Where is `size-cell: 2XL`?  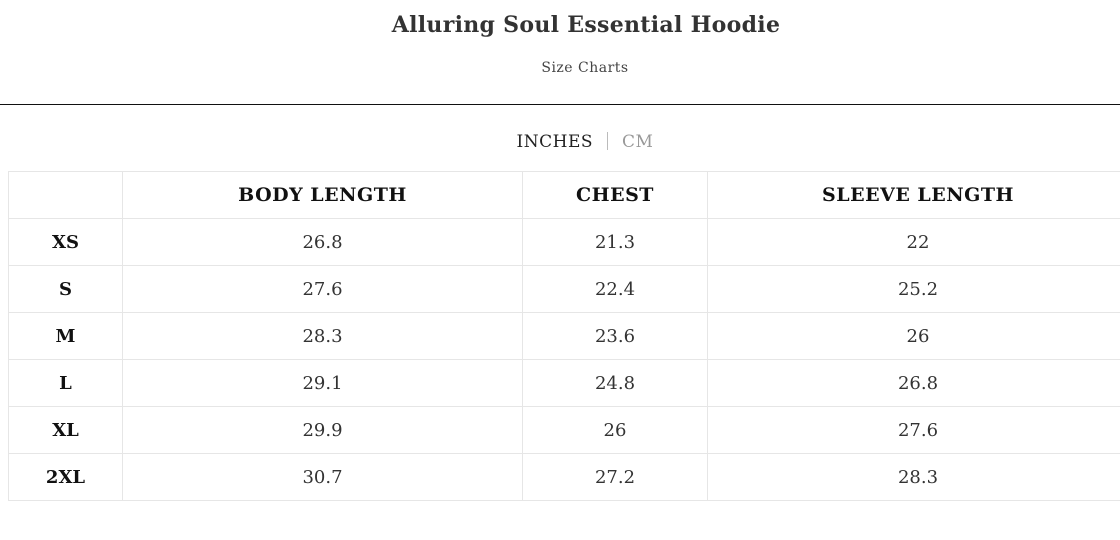
size-cell: 2XL is located at coordinates (65, 477).